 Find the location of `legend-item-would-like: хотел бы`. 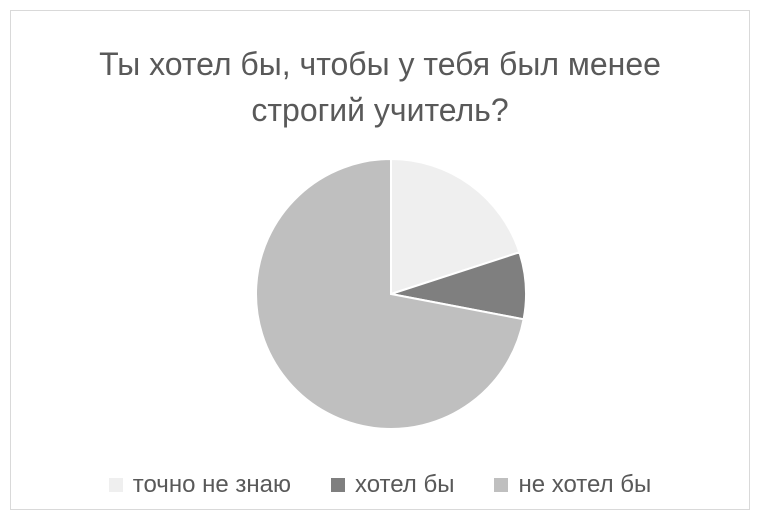

legend-item-would-like: хотел бы is located at coordinates (392, 485).